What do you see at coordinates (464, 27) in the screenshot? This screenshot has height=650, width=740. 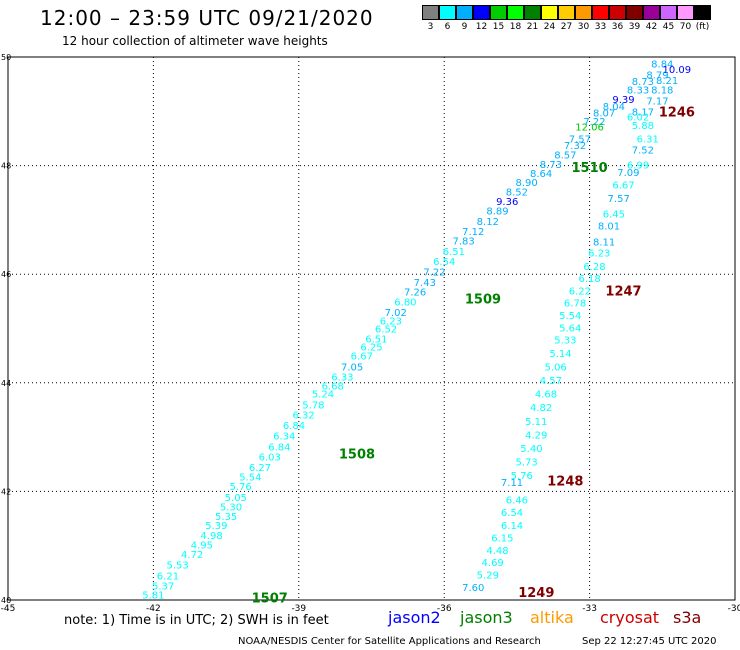 I see `legend-label: 9` at bounding box center [464, 27].